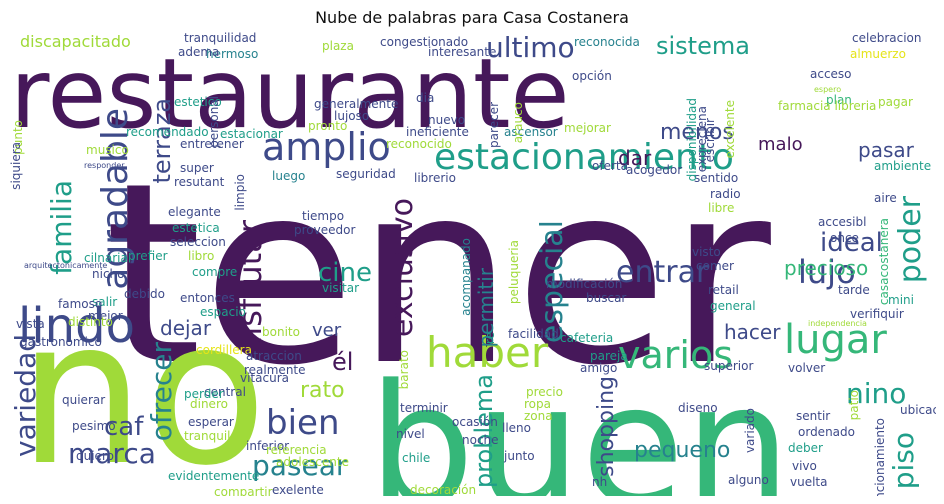 The width and height of the screenshot is (944, 504). Describe the element at coordinates (538, 416) in the screenshot. I see `word-zona: zona` at that location.